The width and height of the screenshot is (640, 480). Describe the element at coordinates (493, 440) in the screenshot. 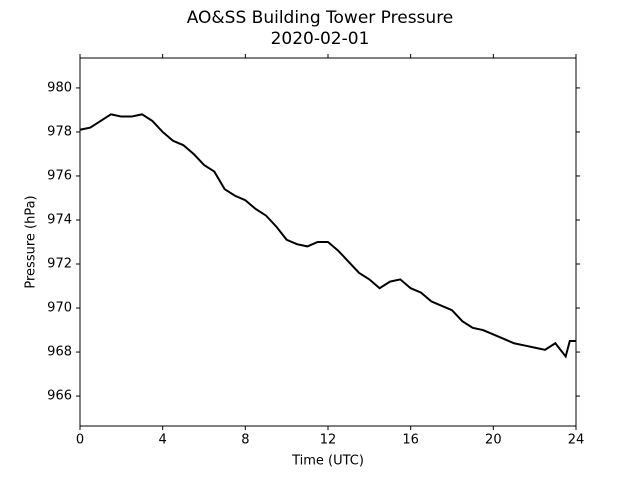

I see `x-tick-label: 20` at that location.